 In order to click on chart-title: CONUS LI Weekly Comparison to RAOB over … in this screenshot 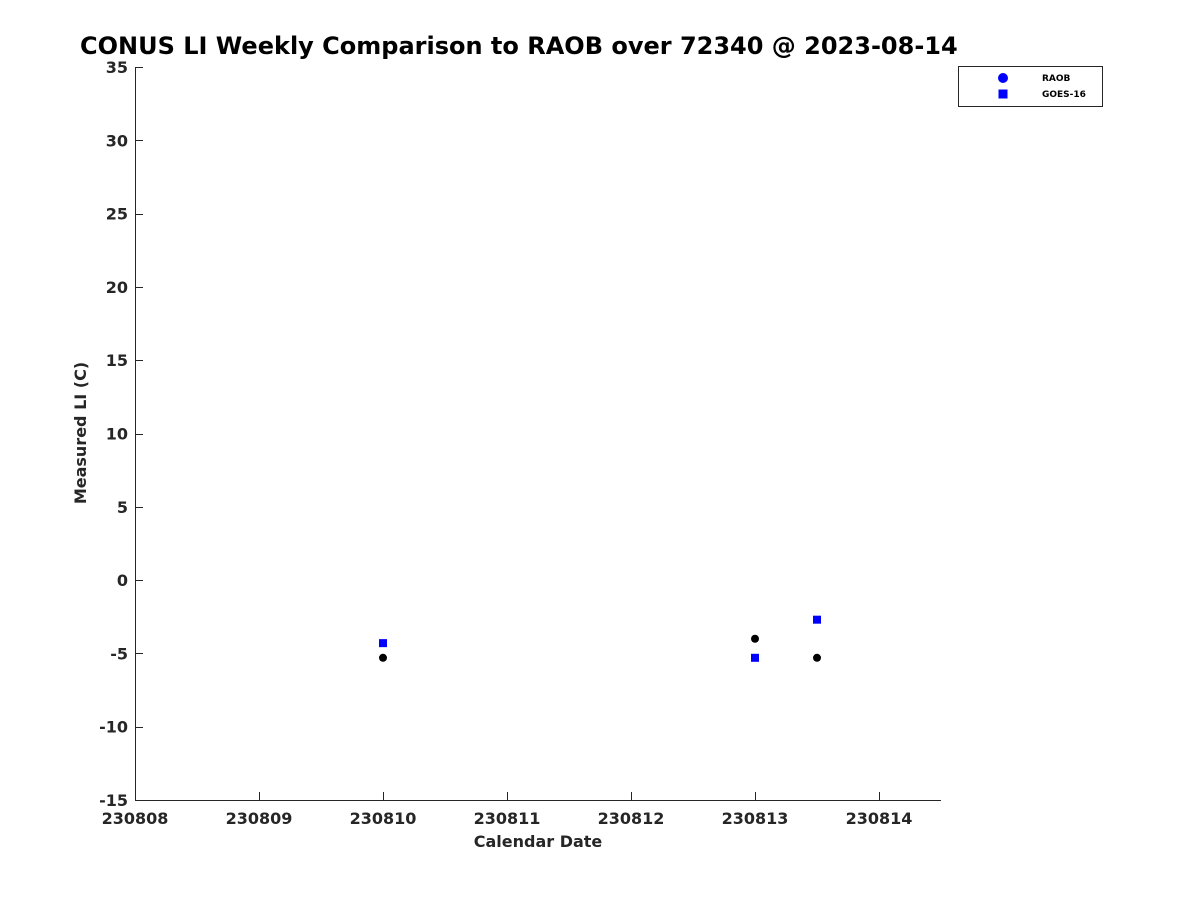, I will do `click(519, 46)`.